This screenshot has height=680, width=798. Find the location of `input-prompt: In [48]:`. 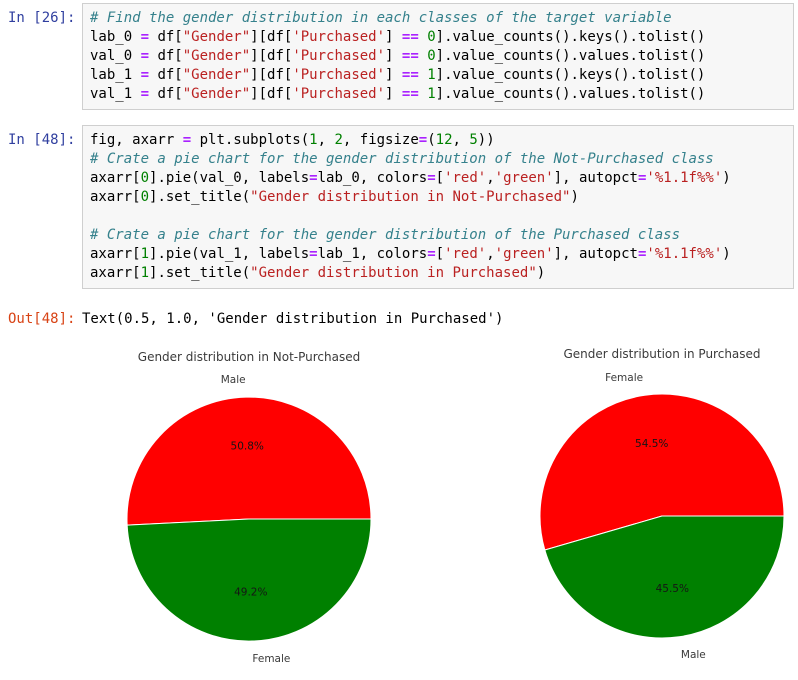

input-prompt: In [48]: is located at coordinates (42, 140).